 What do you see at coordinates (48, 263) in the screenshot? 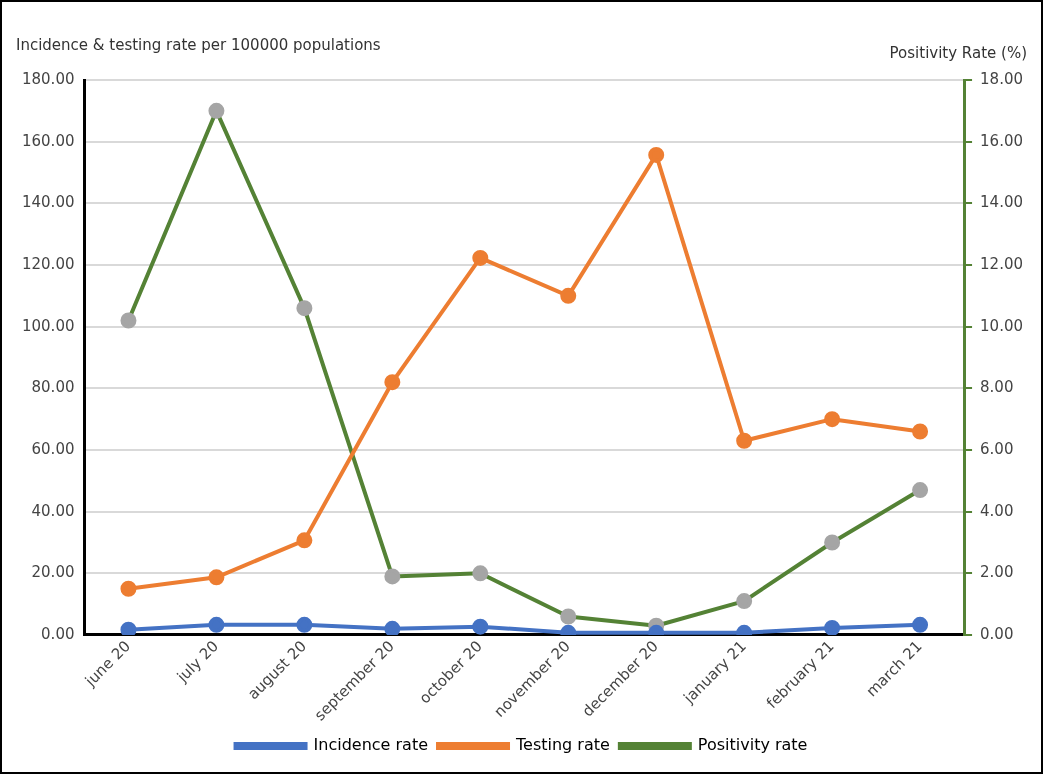
I see `y-tick-label: 120.00` at bounding box center [48, 263].